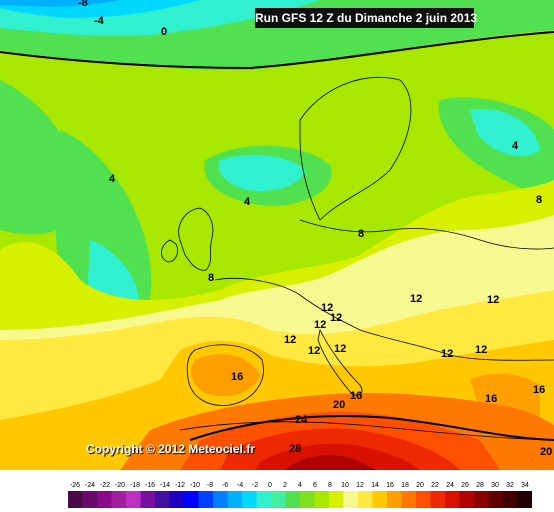  Describe the element at coordinates (505, 133) in the screenshot. I see `field-2c-russia` at that location.